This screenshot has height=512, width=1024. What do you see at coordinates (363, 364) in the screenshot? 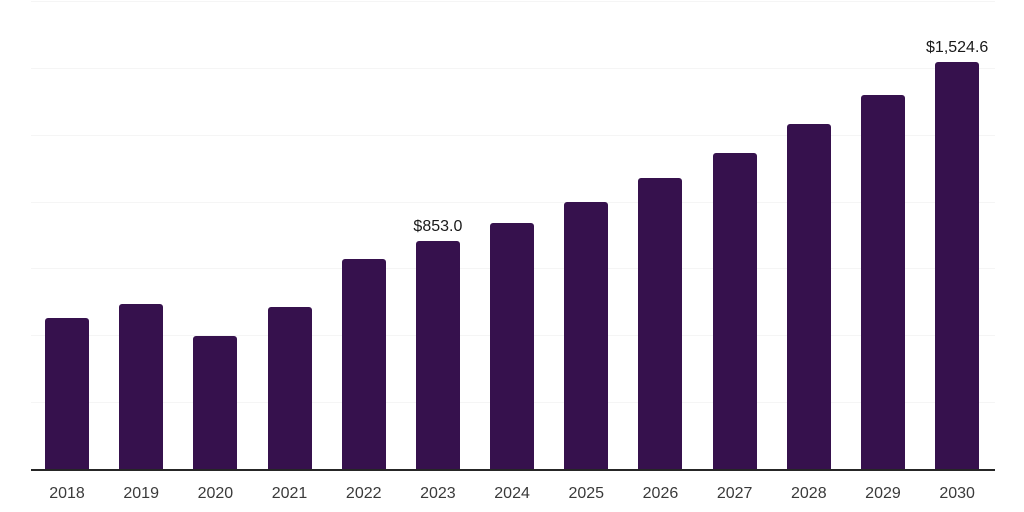
I see `bar-2022` at bounding box center [363, 364].